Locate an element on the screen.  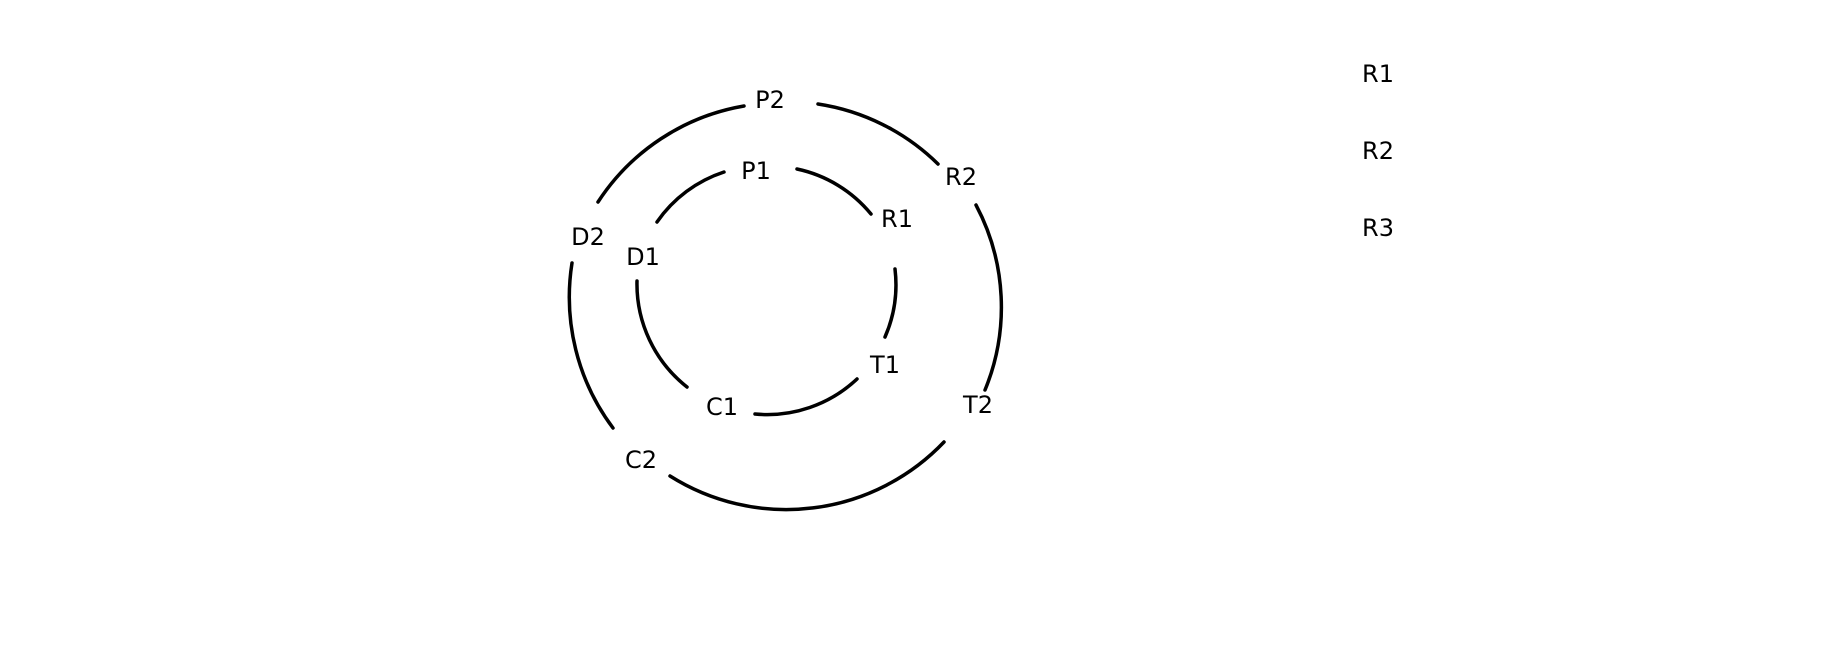
inner-ring-labels: P1 R1 T1 C1 D1 is located at coordinates (769, 289).